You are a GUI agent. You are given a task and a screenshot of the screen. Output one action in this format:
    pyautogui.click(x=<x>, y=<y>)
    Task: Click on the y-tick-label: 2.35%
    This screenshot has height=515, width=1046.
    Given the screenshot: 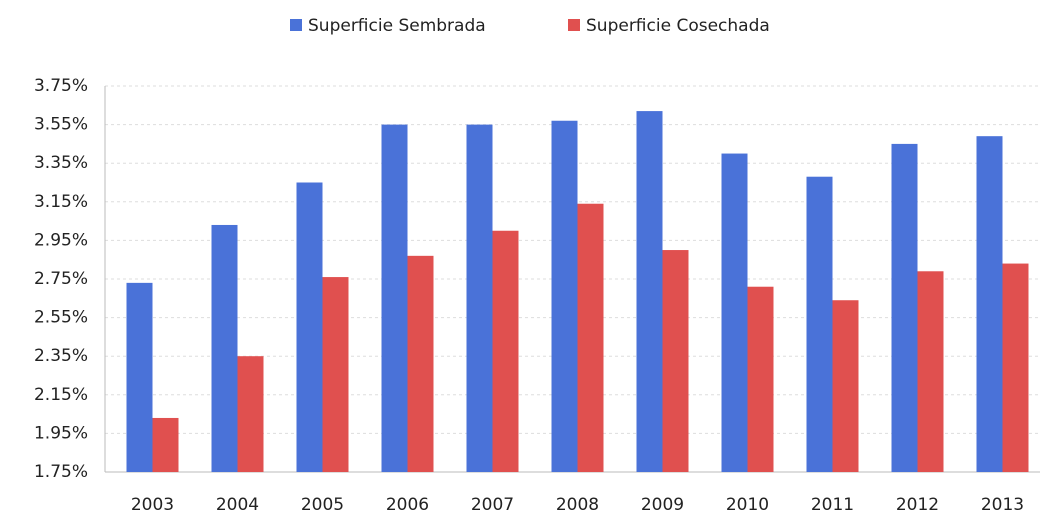 What is the action you would take?
    pyautogui.click(x=61, y=356)
    